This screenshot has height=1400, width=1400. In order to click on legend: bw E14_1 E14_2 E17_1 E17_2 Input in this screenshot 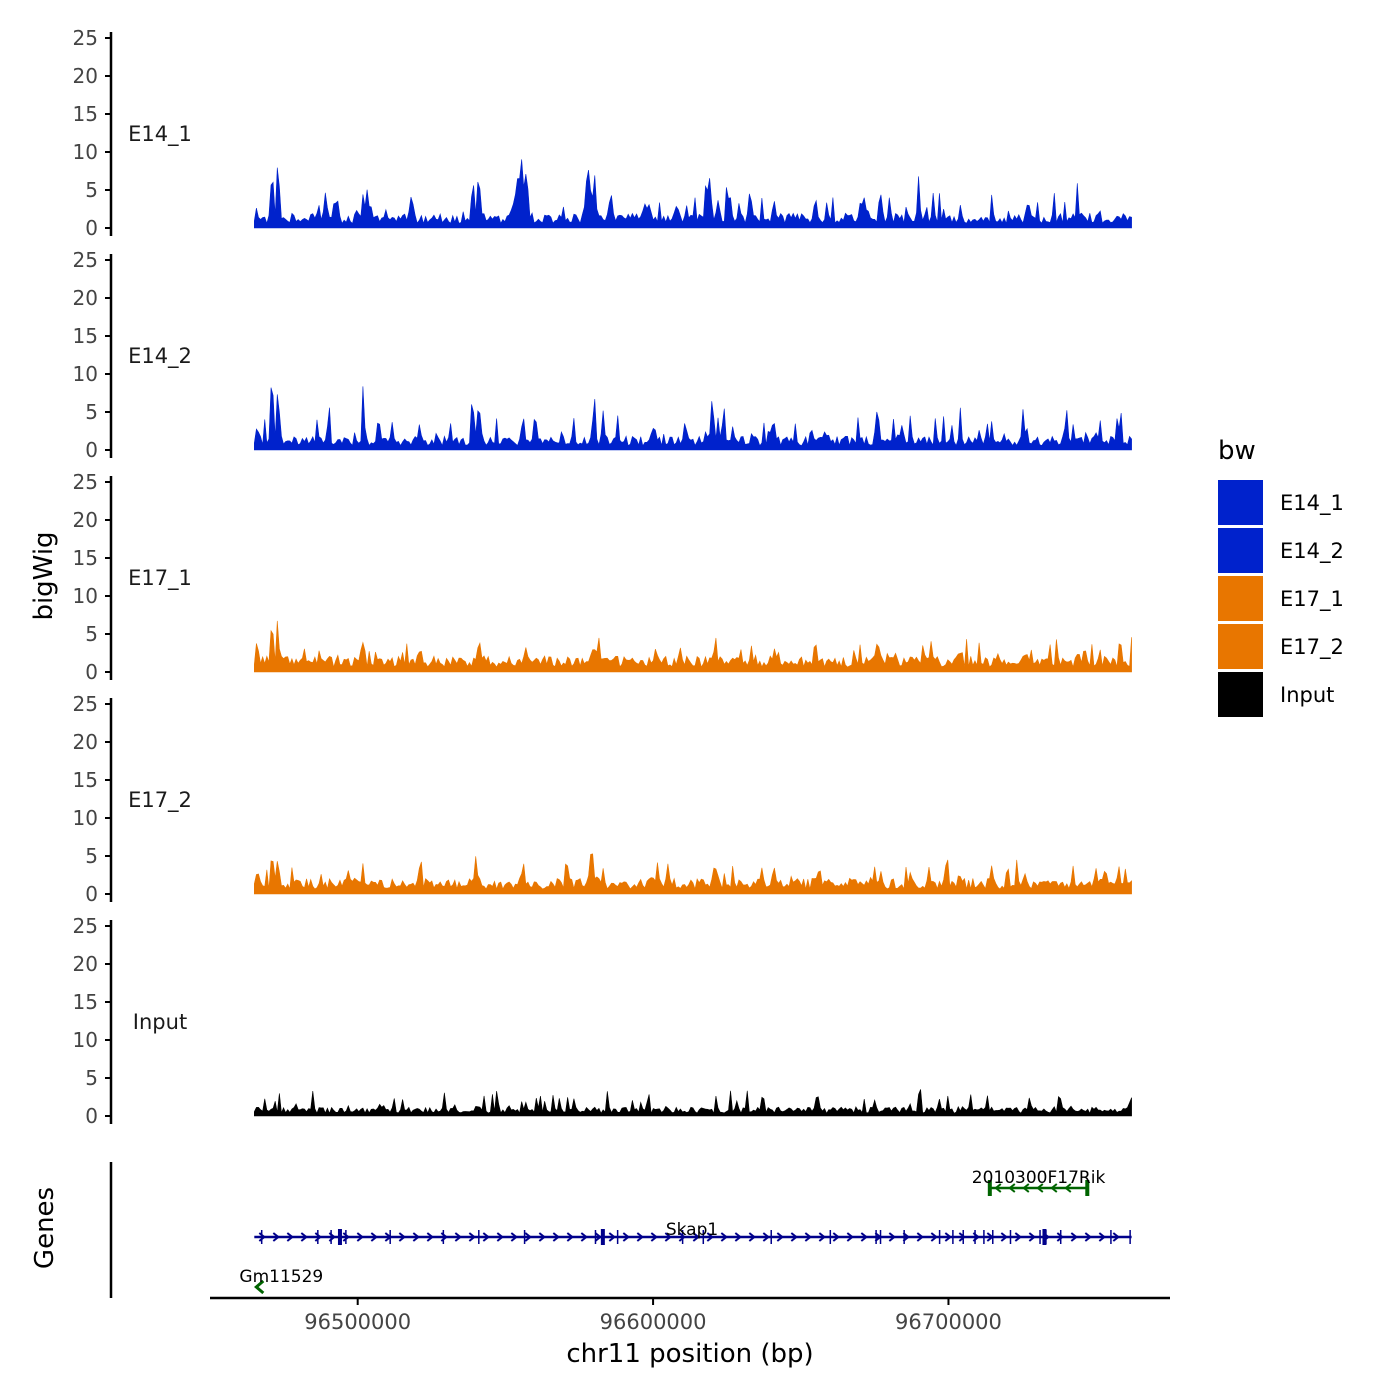, I will do `click(1281, 576)`.